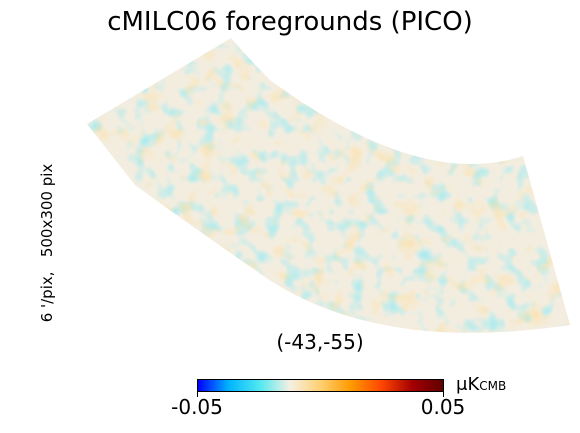 Image resolution: width=580 pixels, height=433 pixels. What do you see at coordinates (468, 384) in the screenshot?
I see `colorbar-unit-main: μK` at bounding box center [468, 384].